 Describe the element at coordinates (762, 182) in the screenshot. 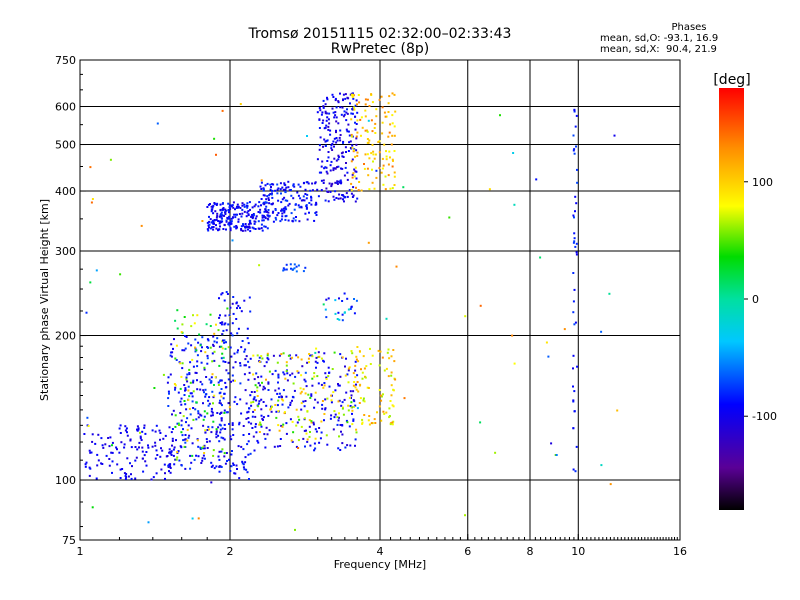

I see `colorbar-tick-label: 100` at that location.